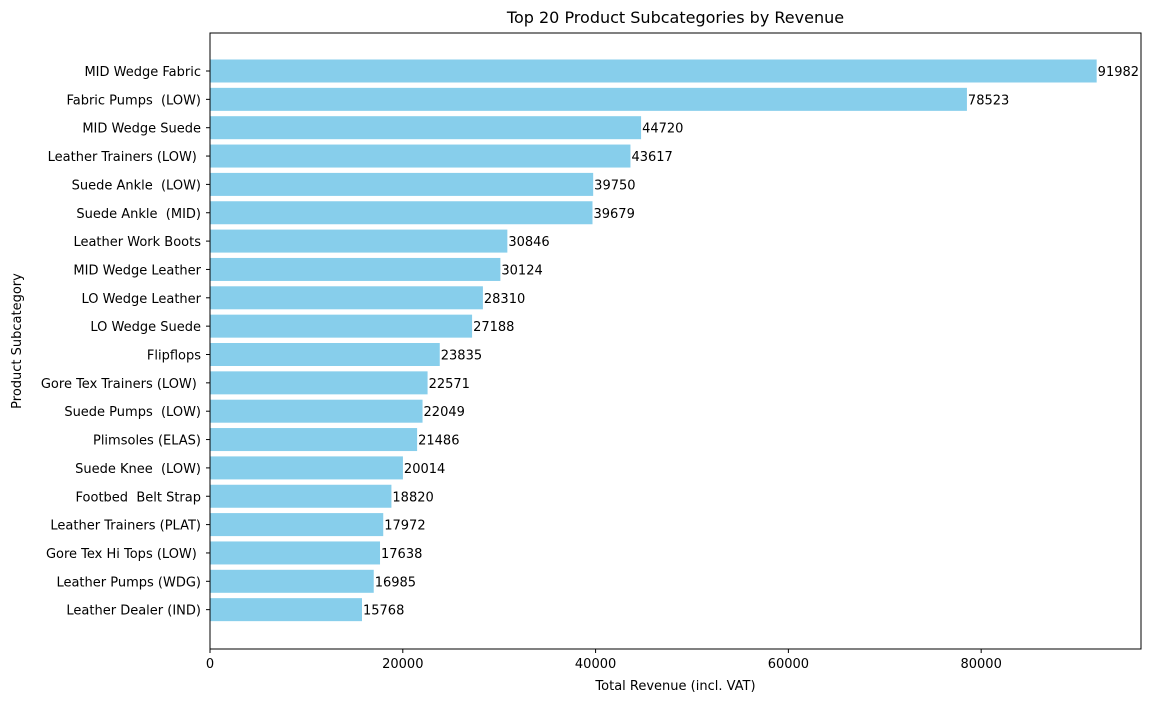 Image resolution: width=1150 pixels, height=705 pixels. I want to click on y-tick-label: Leather Work Boots, so click(137, 242).